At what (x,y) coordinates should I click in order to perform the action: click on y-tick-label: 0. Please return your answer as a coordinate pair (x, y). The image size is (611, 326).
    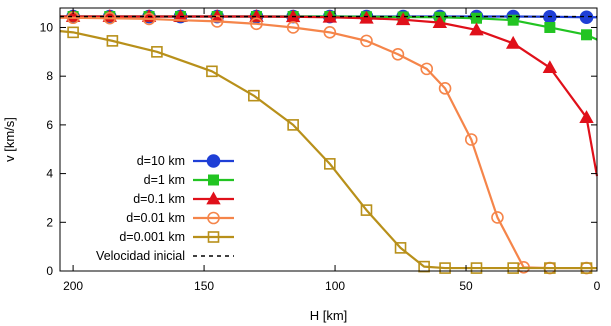
    Looking at the image, I should click on (49, 271).